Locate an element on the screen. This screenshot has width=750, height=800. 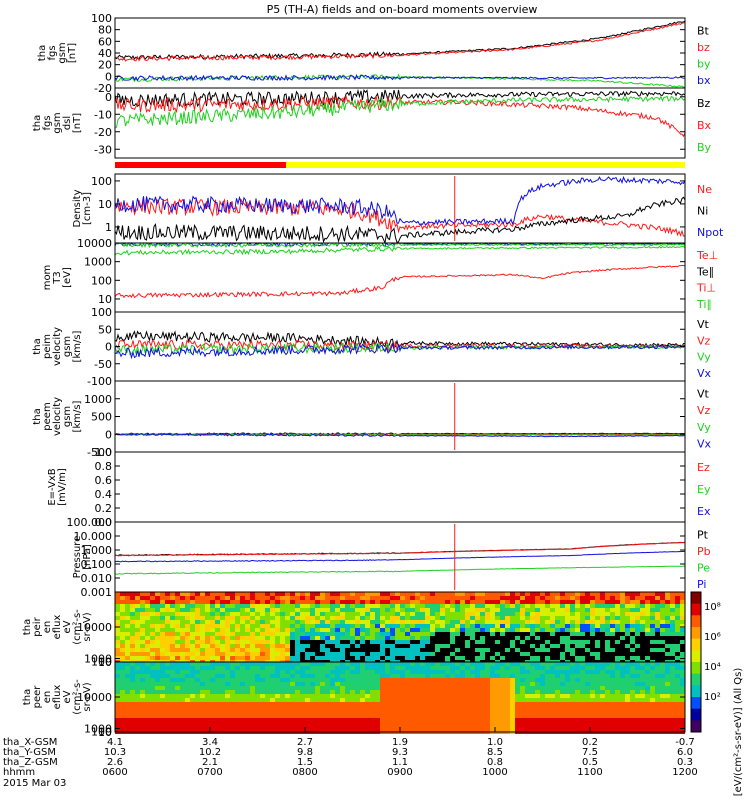
series-line-Pi is located at coordinates (400, 556).